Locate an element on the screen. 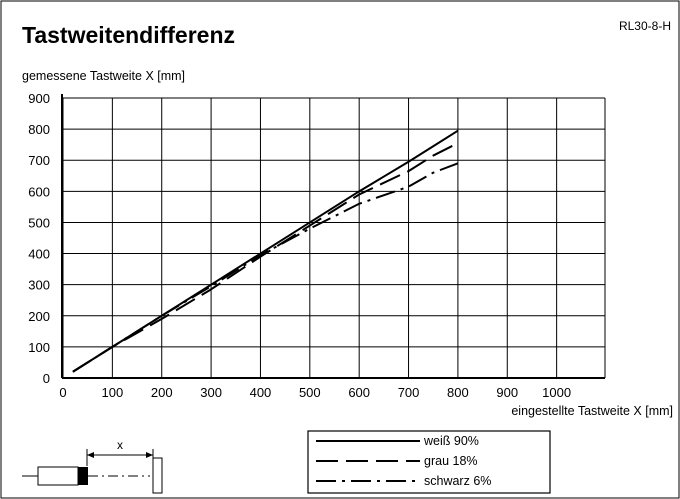 The image size is (680, 499). x-tick-label-400: 400 is located at coordinates (261, 392).